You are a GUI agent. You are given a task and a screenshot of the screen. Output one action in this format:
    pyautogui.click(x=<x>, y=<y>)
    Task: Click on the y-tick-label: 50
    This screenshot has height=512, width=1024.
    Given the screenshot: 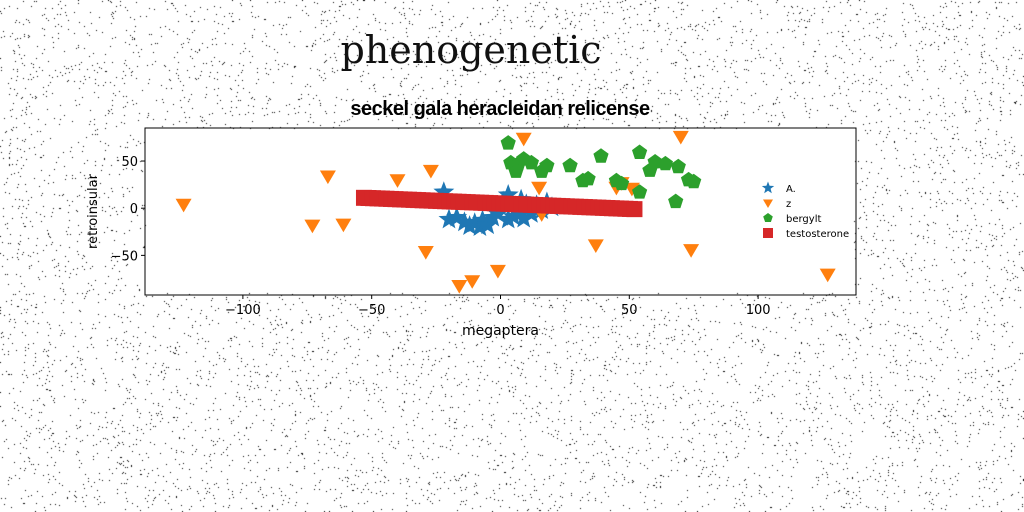 What is the action you would take?
    pyautogui.click(x=129, y=162)
    